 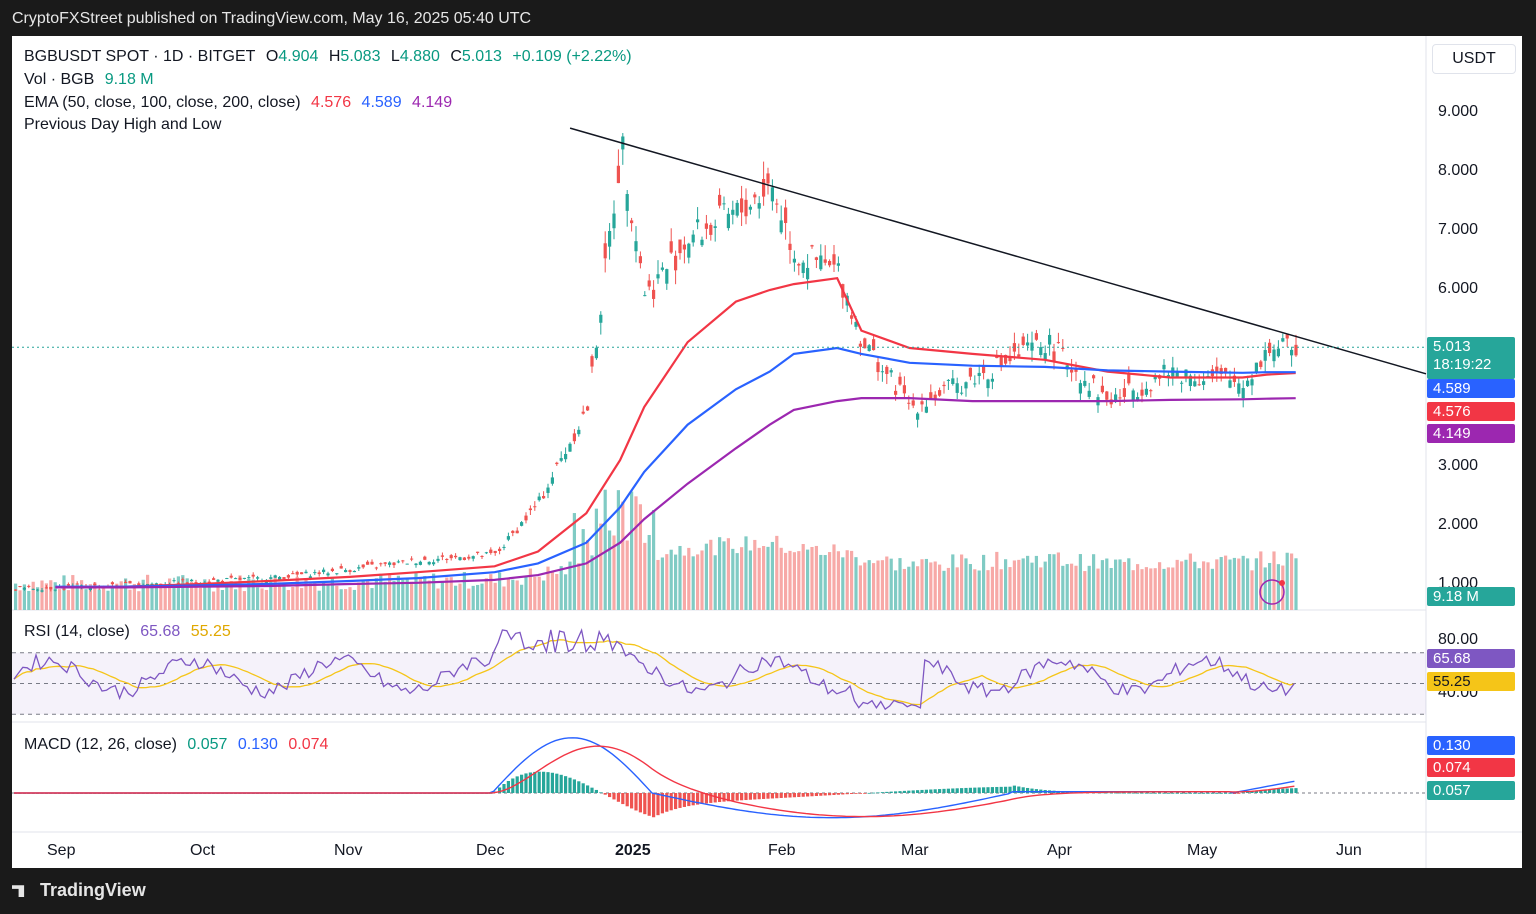 What do you see at coordinates (179, 745) in the screenshot?
I see `legend-macd: MACD (12, 26, close) 0.057 0.130 0.074` at bounding box center [179, 745].